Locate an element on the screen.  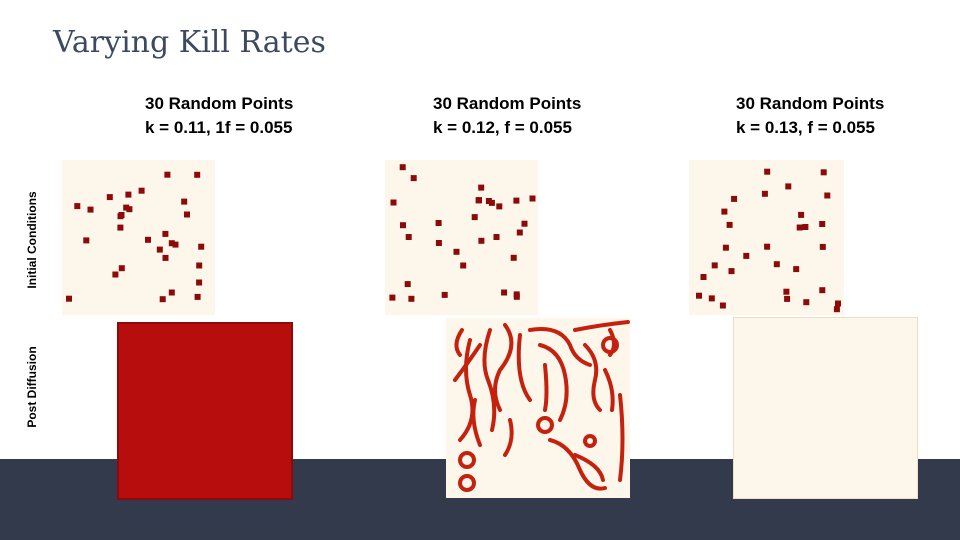
row-label: Initial Conditions is located at coordinates (32, 240).